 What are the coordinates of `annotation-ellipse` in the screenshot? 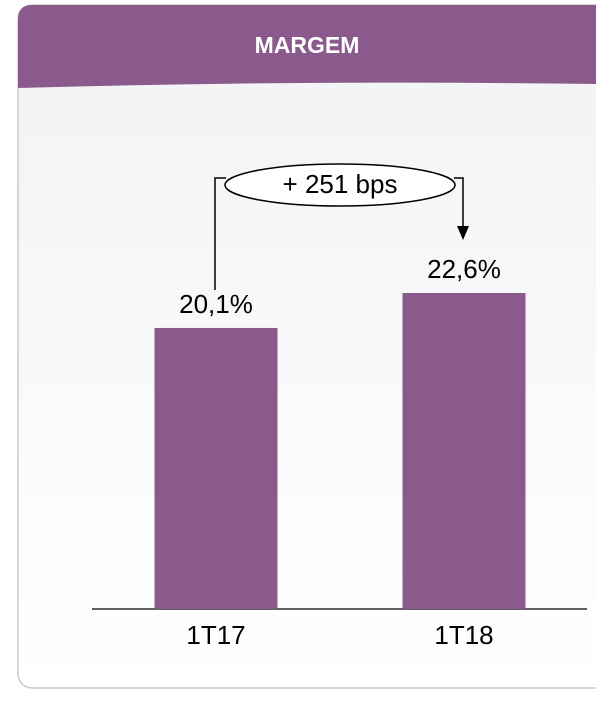 It's located at (340, 185).